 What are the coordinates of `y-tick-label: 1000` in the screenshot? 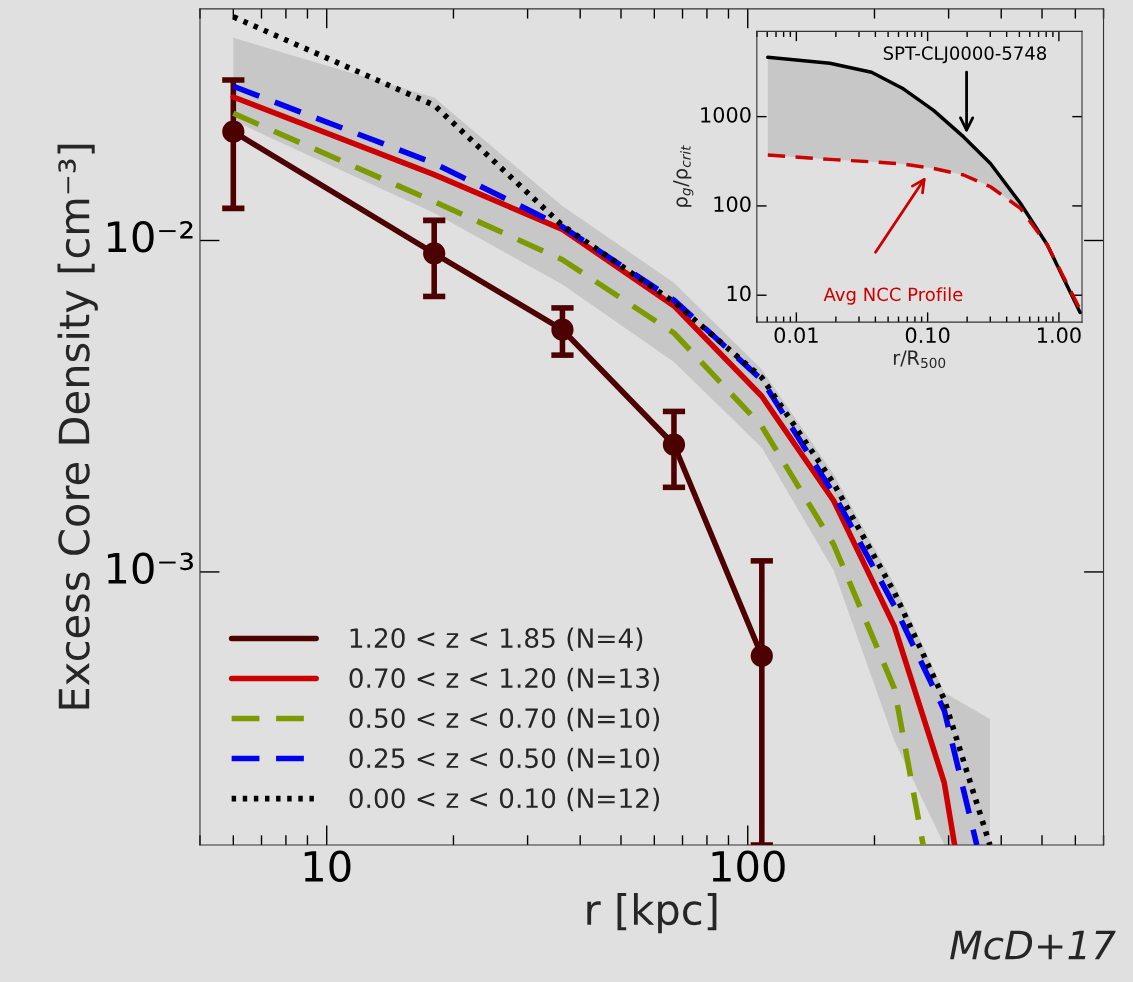 It's located at (726, 114).